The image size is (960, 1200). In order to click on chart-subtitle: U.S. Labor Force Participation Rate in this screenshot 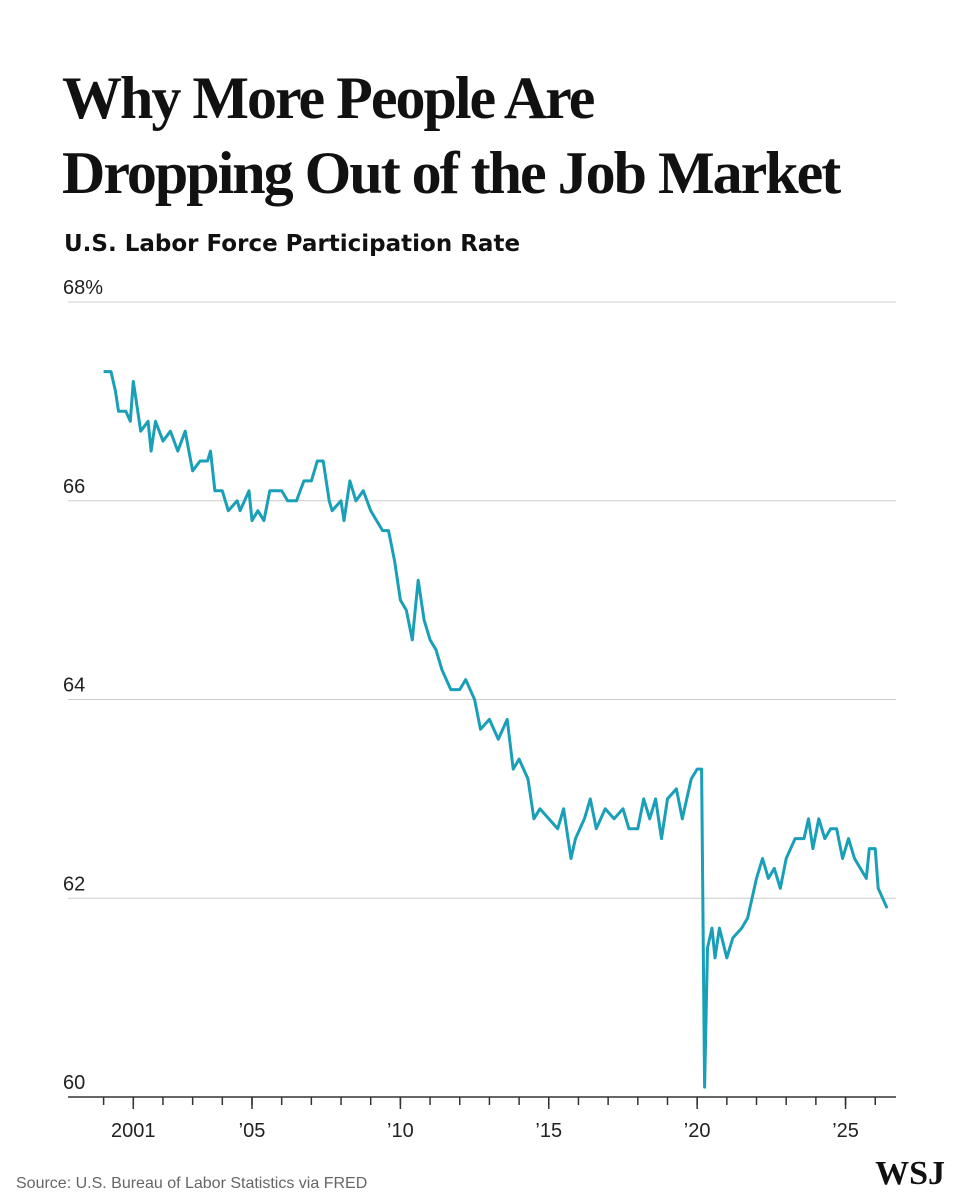, I will do `click(292, 244)`.